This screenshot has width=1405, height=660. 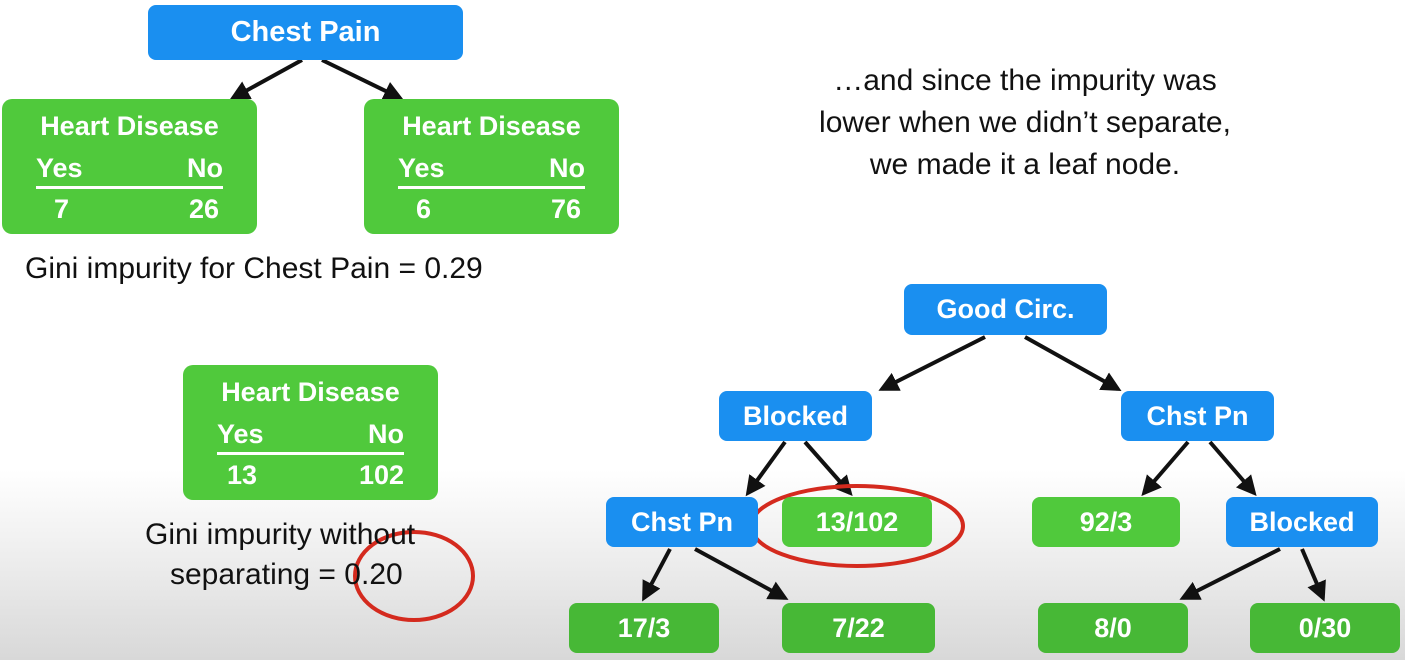 I want to click on arrow-good-circ-left, so click(x=932, y=363).